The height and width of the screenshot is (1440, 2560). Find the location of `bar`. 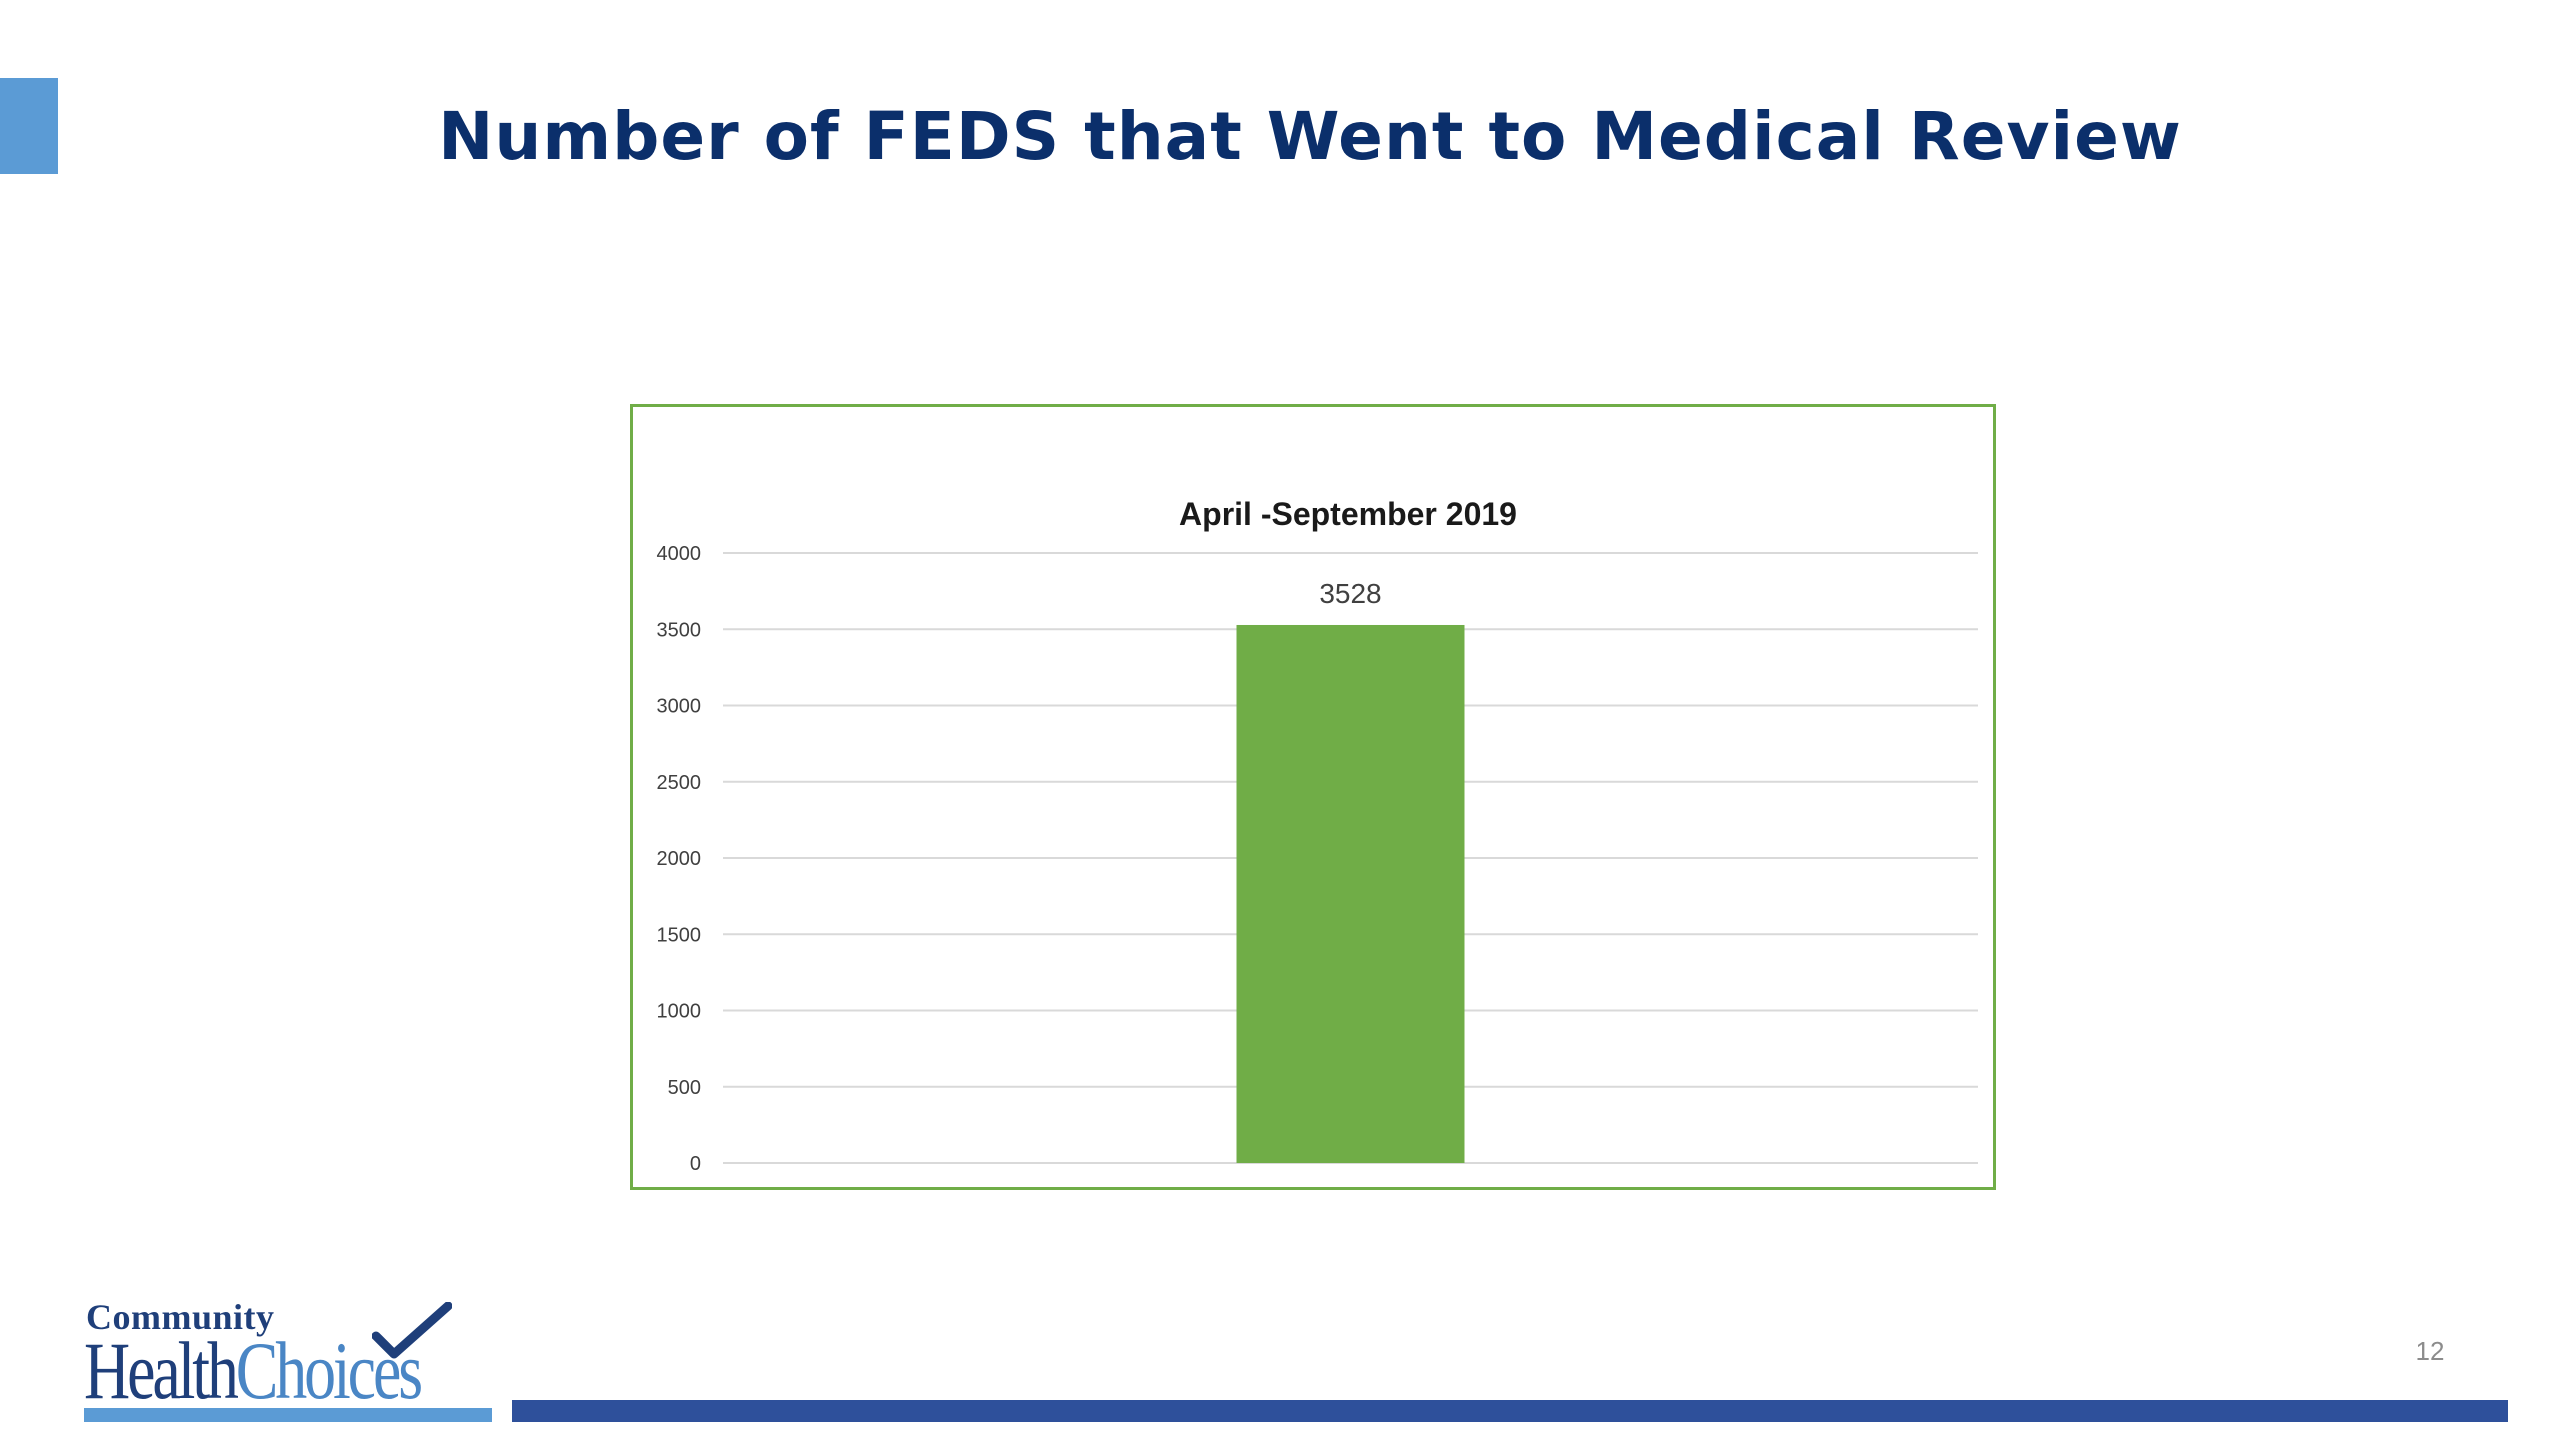

bar is located at coordinates (1350, 893).